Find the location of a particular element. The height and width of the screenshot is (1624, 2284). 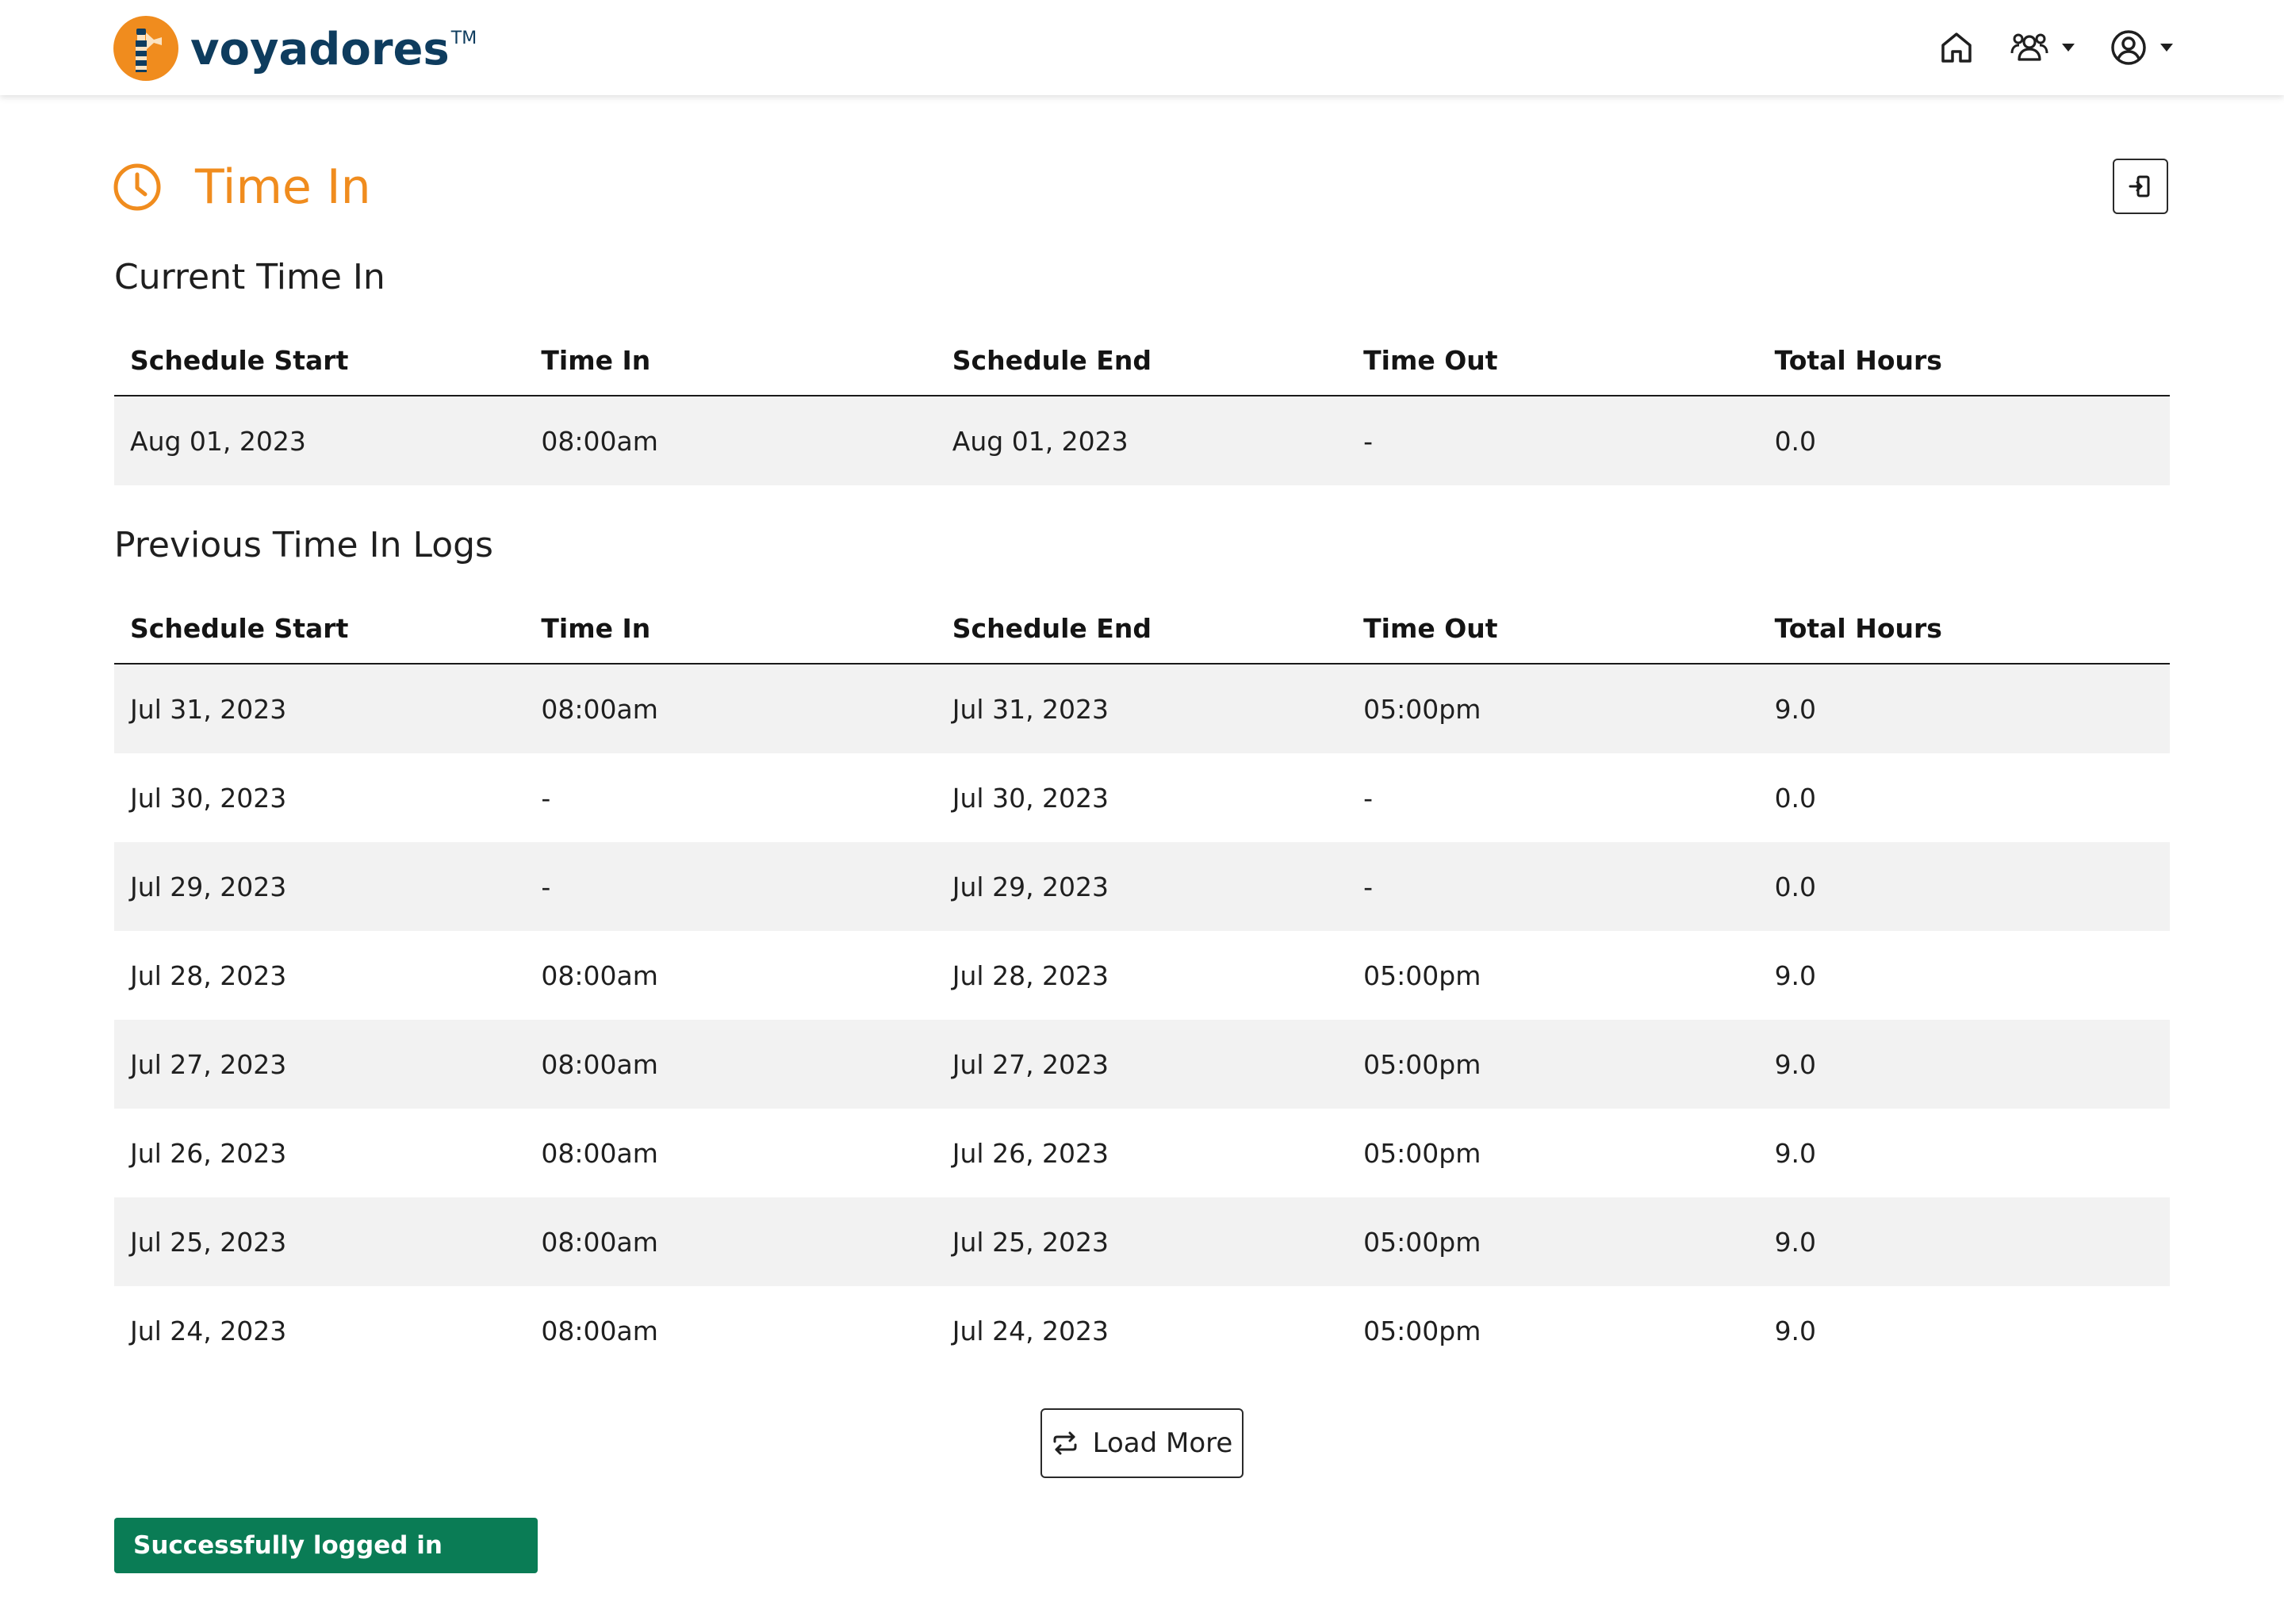

schedule-start-cell: Aug 01, 2023 is located at coordinates (218, 441).